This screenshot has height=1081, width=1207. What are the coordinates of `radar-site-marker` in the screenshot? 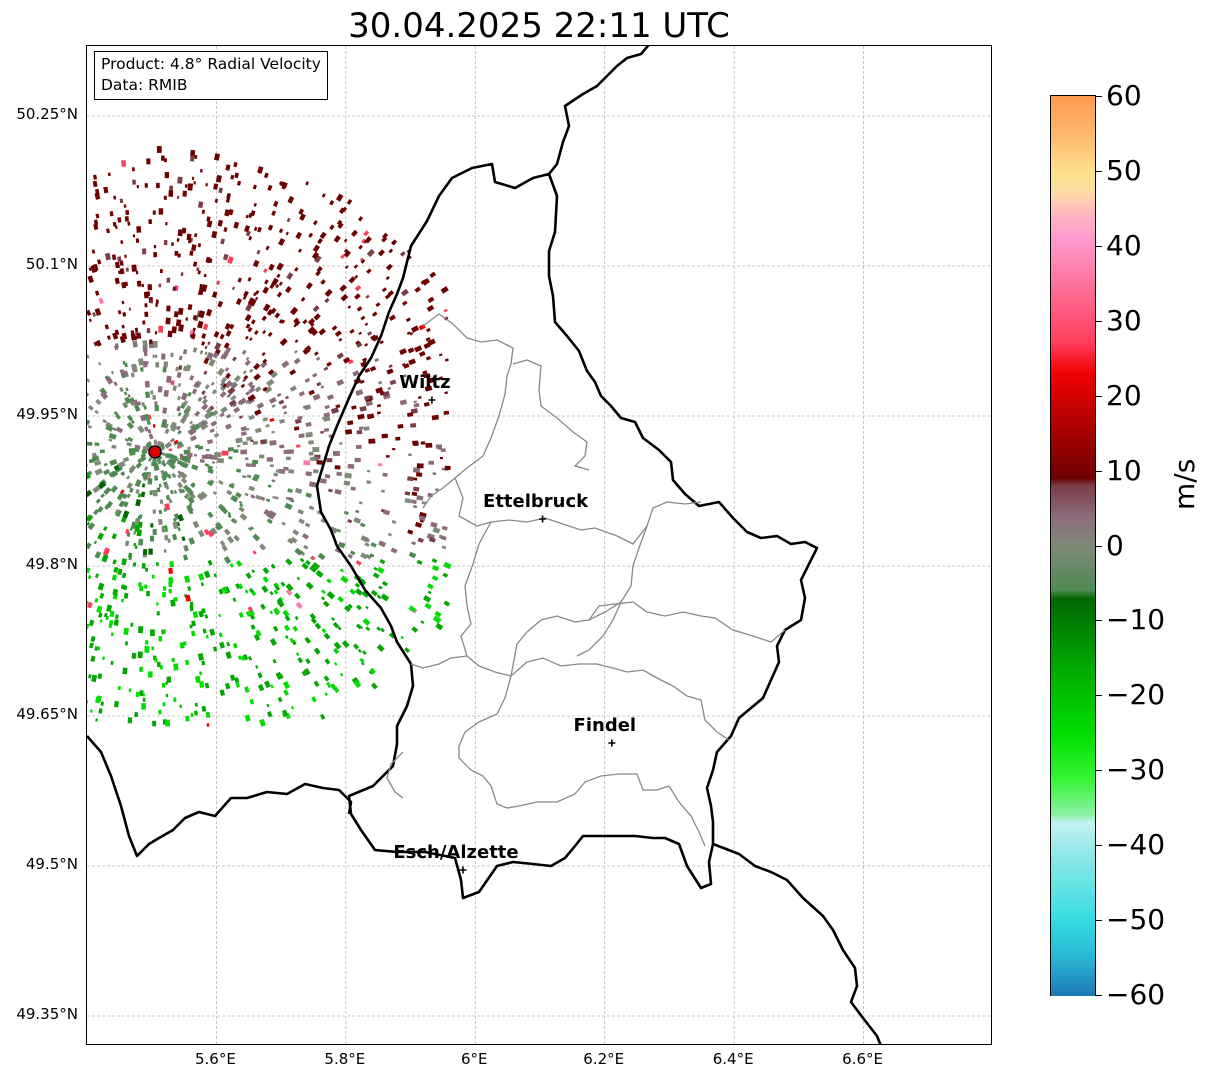 It's located at (155, 452).